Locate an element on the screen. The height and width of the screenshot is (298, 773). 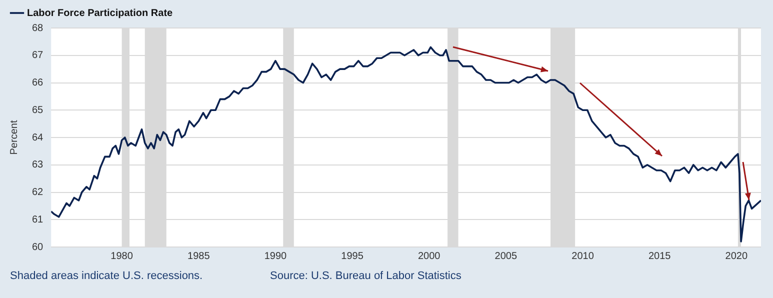
y-tick-label: 65 is located at coordinates (38, 110).